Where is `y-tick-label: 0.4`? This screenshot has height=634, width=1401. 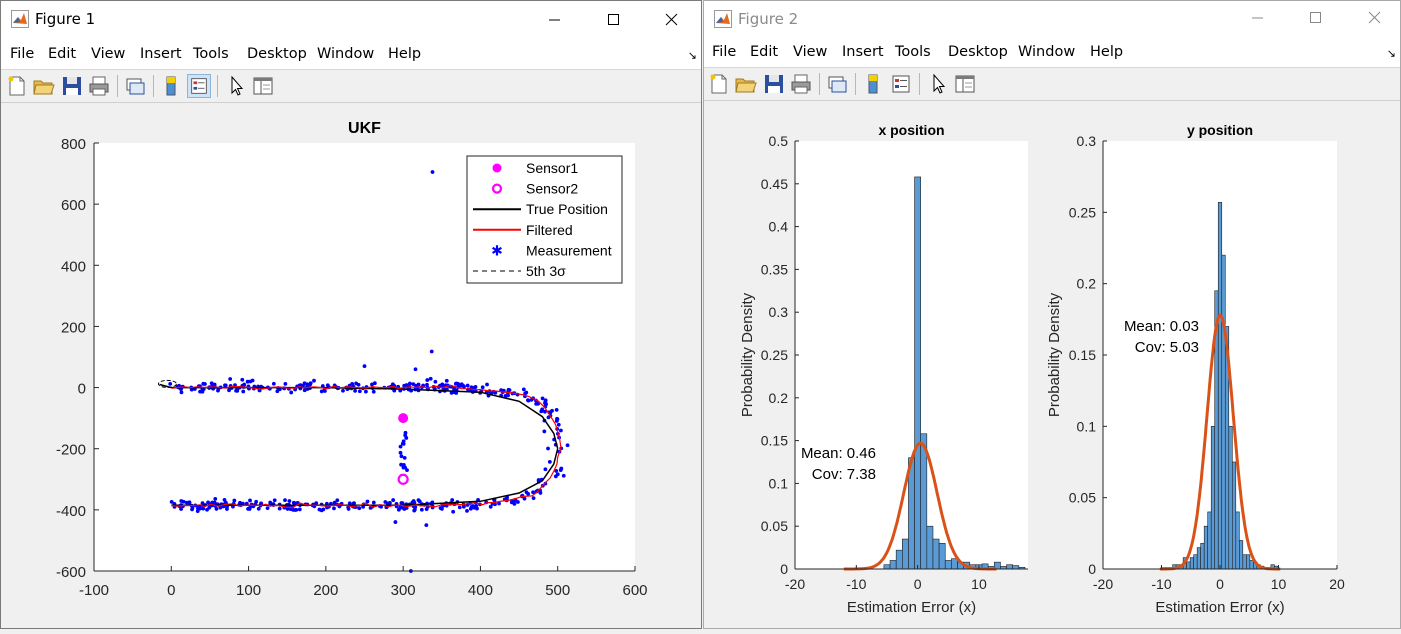
y-tick-label: 0.4 is located at coordinates (779, 227).